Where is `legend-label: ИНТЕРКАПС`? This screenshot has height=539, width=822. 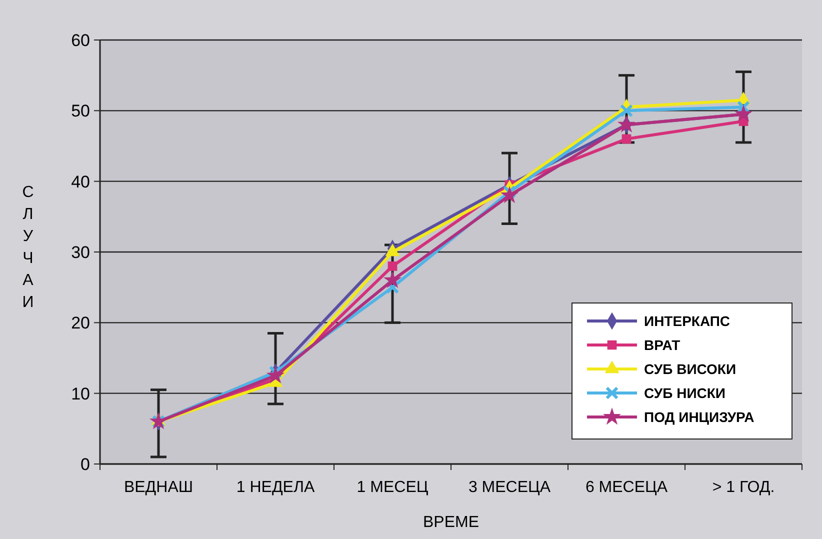
legend-label: ИНТЕРКАПС is located at coordinates (687, 320).